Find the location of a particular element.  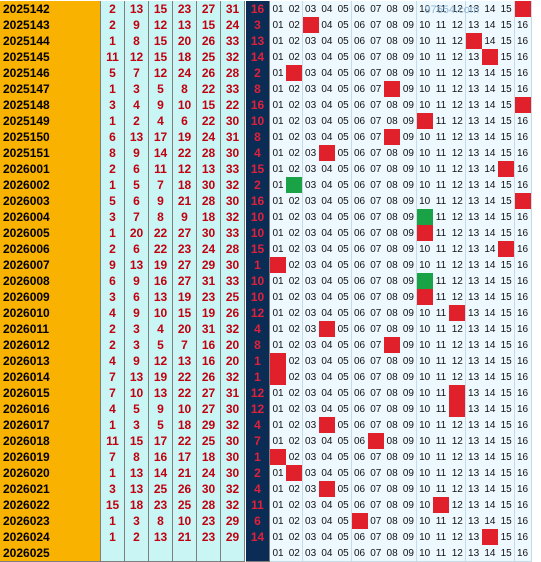

red-ball-number: 20 is located at coordinates (233, 345).